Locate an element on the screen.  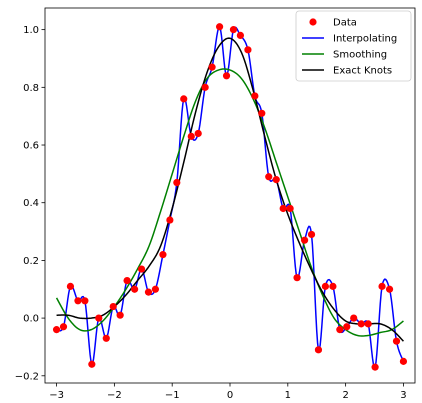
legend-label: Interpolating is located at coordinates (365, 39).